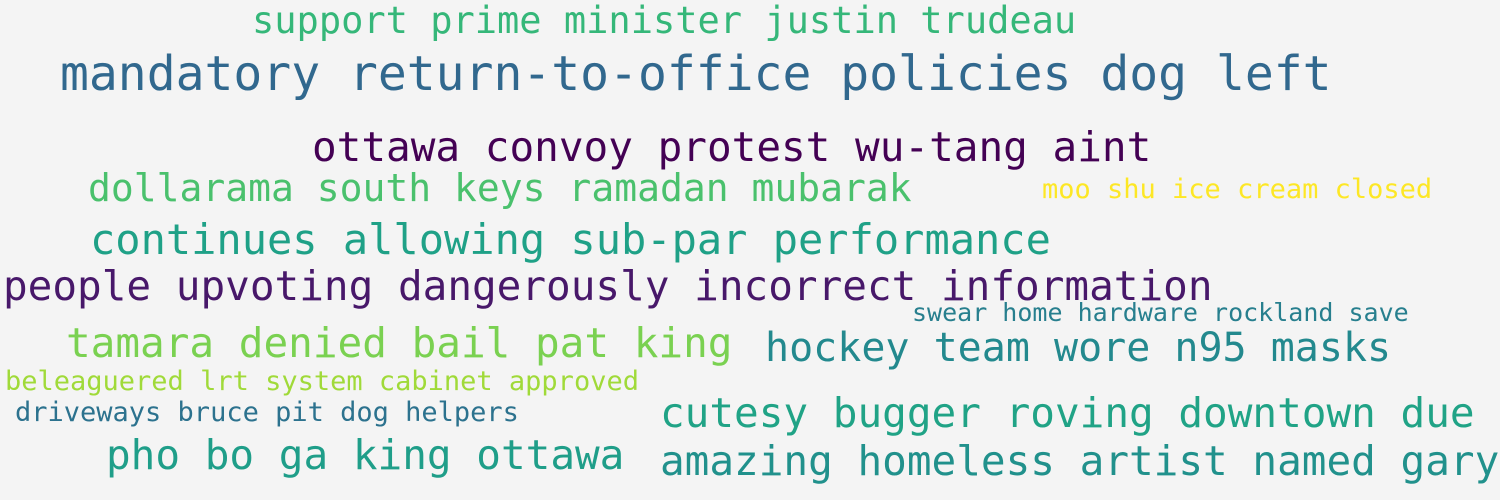  What do you see at coordinates (732, 147) in the screenshot?
I see `cloud-phrase: ottawa convoy protest wu-tang aint` at bounding box center [732, 147].